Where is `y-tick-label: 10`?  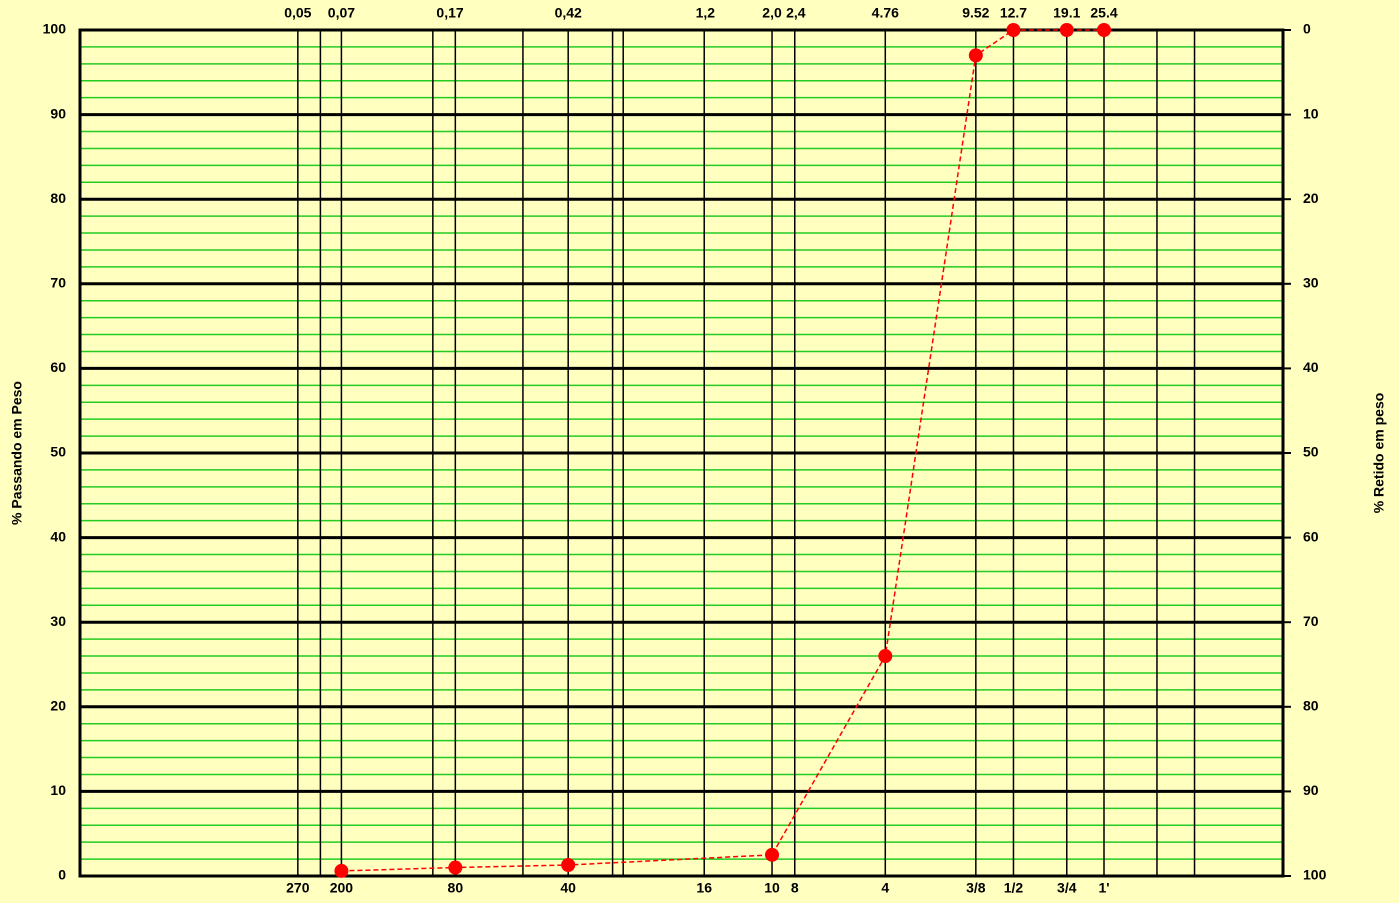
y-tick-label: 10 is located at coordinates (58, 790).